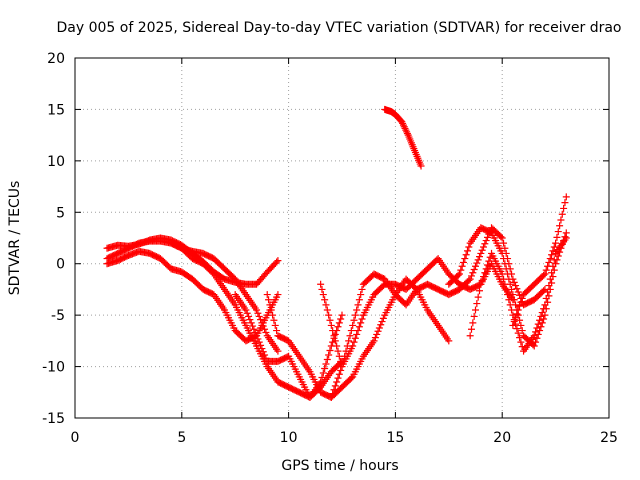  Describe the element at coordinates (288, 346) in the screenshot. I see `series-arc5` at that location.